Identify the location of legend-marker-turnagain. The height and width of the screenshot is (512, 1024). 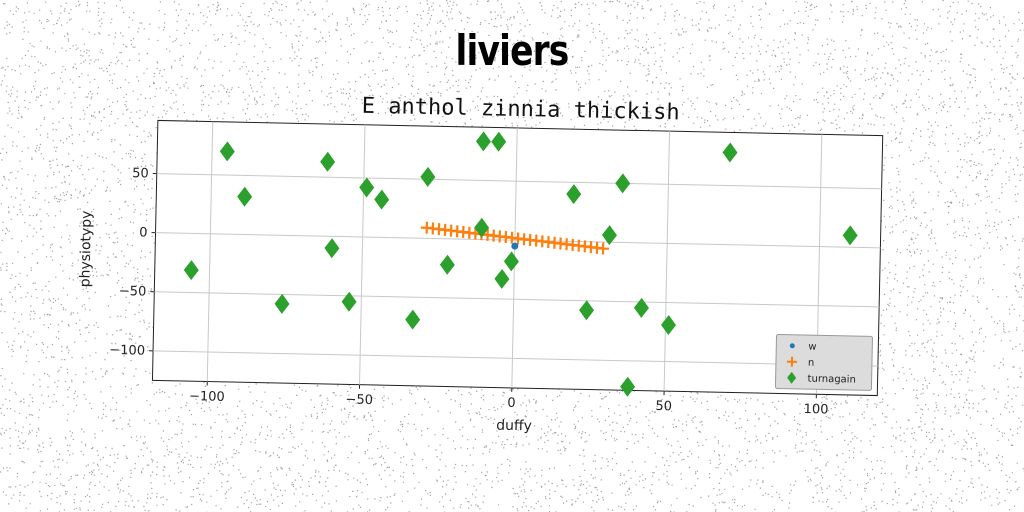
(792, 377).